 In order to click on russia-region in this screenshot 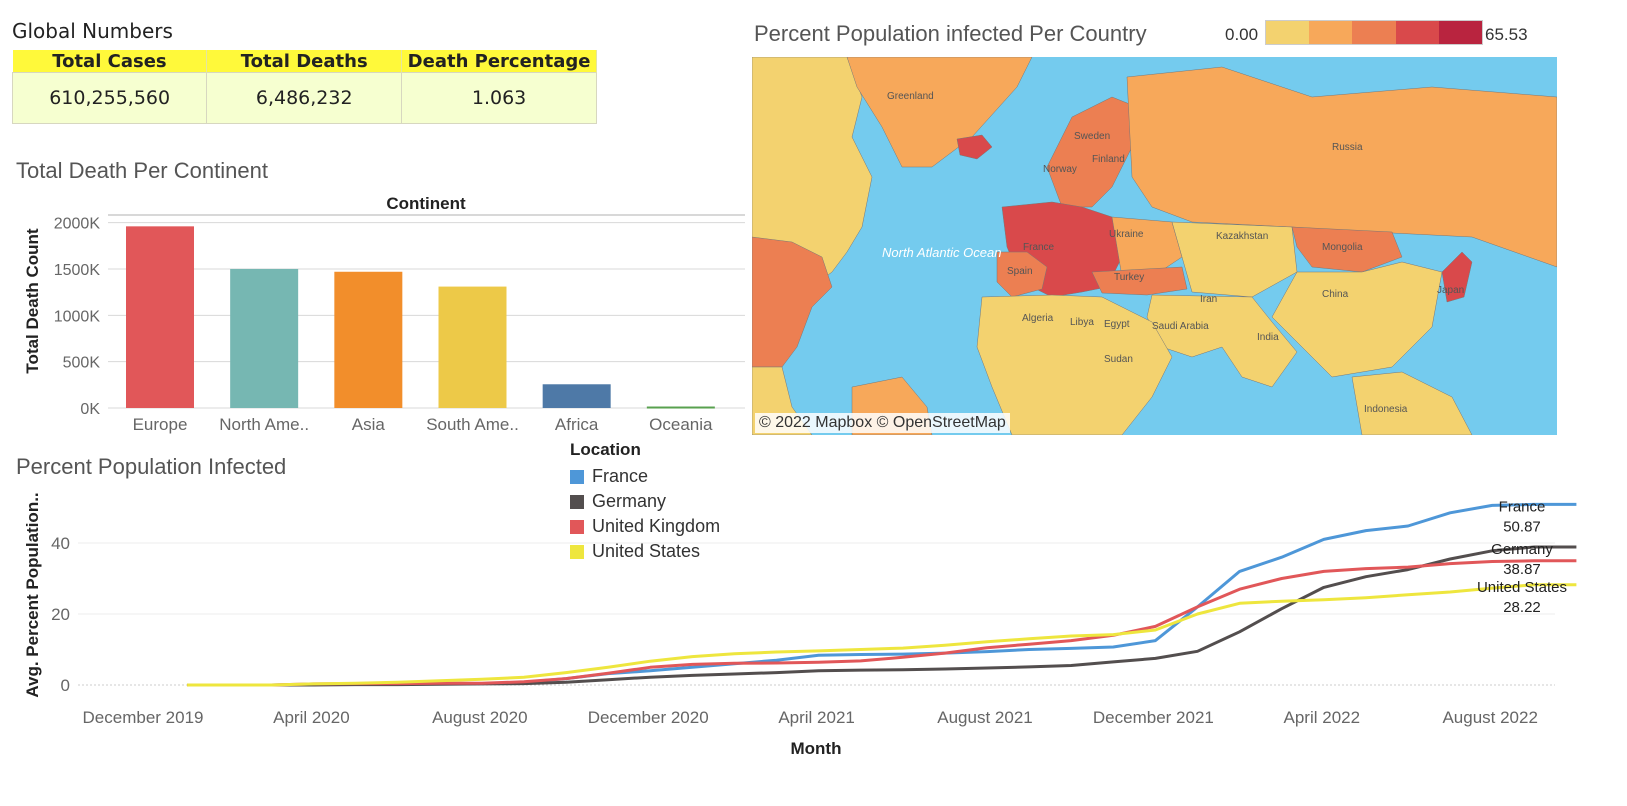, I will do `click(1341, 167)`.